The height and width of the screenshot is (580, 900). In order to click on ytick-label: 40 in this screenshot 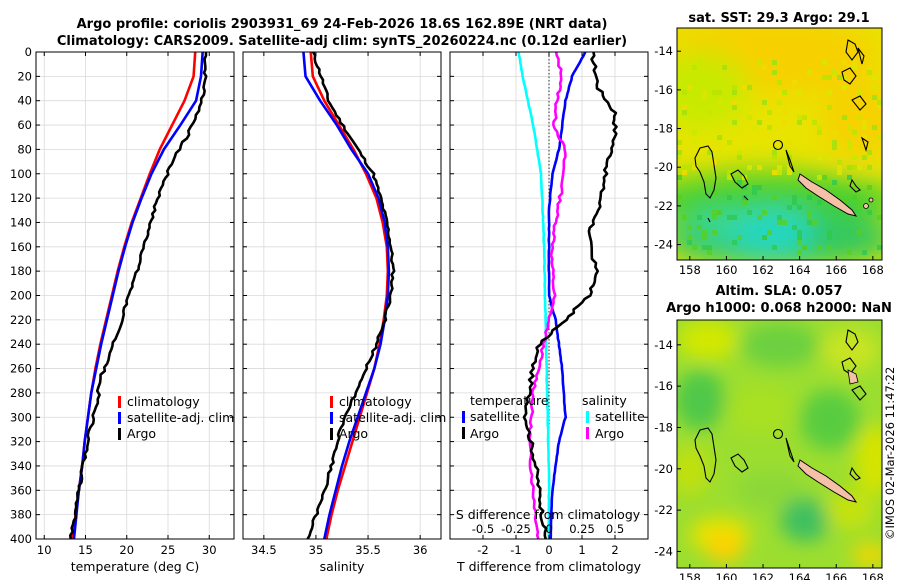, I will do `click(24, 101)`.